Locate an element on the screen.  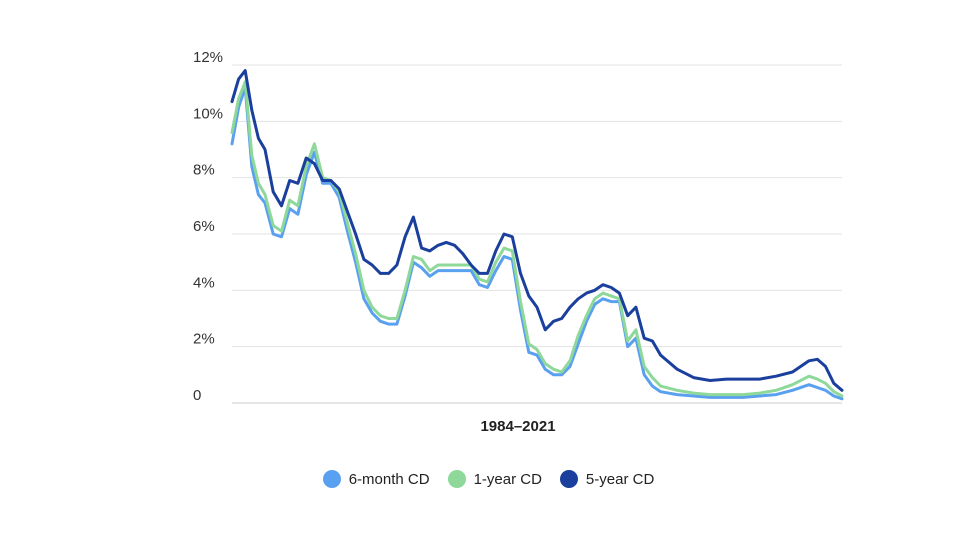
legend-item-5-year-cd: 5-year CD is located at coordinates (607, 479).